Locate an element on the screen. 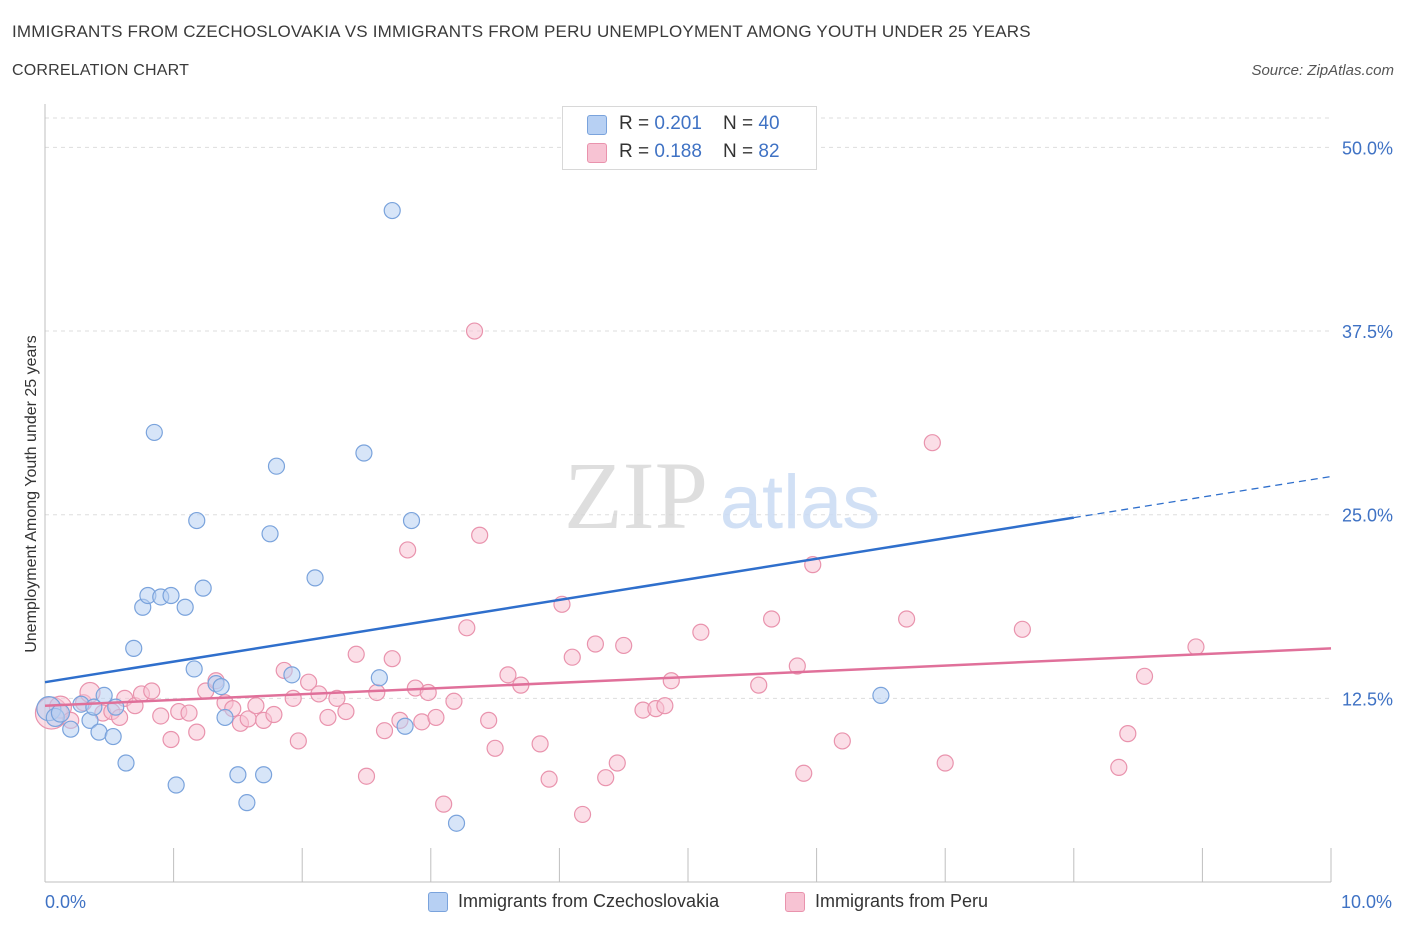 The width and height of the screenshot is (1406, 930). series-name-peru: Immigrants from Peru is located at coordinates (902, 901).